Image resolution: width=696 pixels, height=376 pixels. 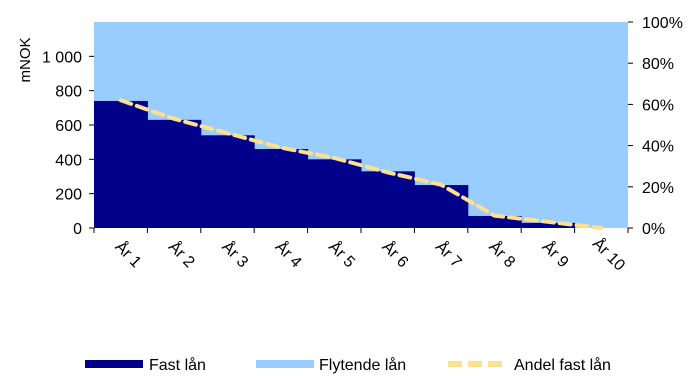 What do you see at coordinates (662, 23) in the screenshot?
I see `y2-tick-label: 100%` at bounding box center [662, 23].